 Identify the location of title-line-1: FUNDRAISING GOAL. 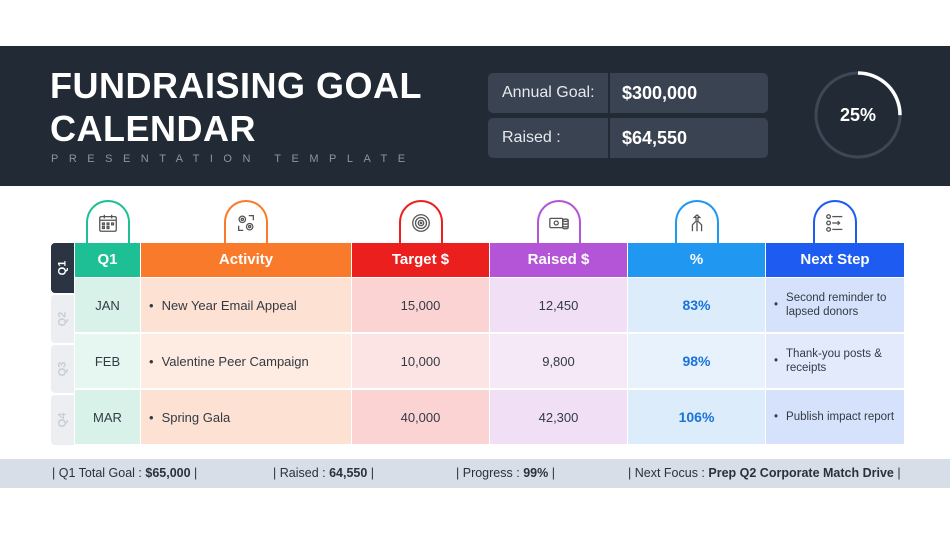
(236, 85).